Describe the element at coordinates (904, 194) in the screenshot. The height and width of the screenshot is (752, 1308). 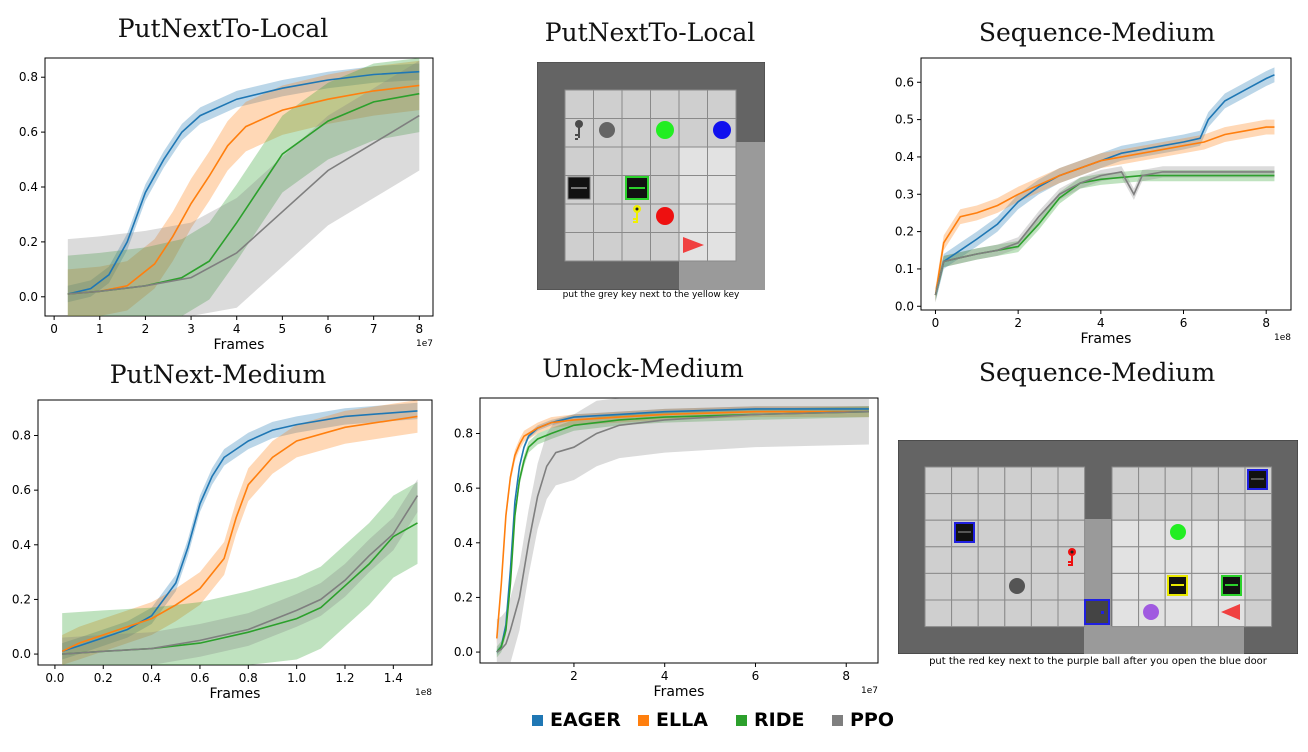
I see `y-tick-label: 0.3` at that location.